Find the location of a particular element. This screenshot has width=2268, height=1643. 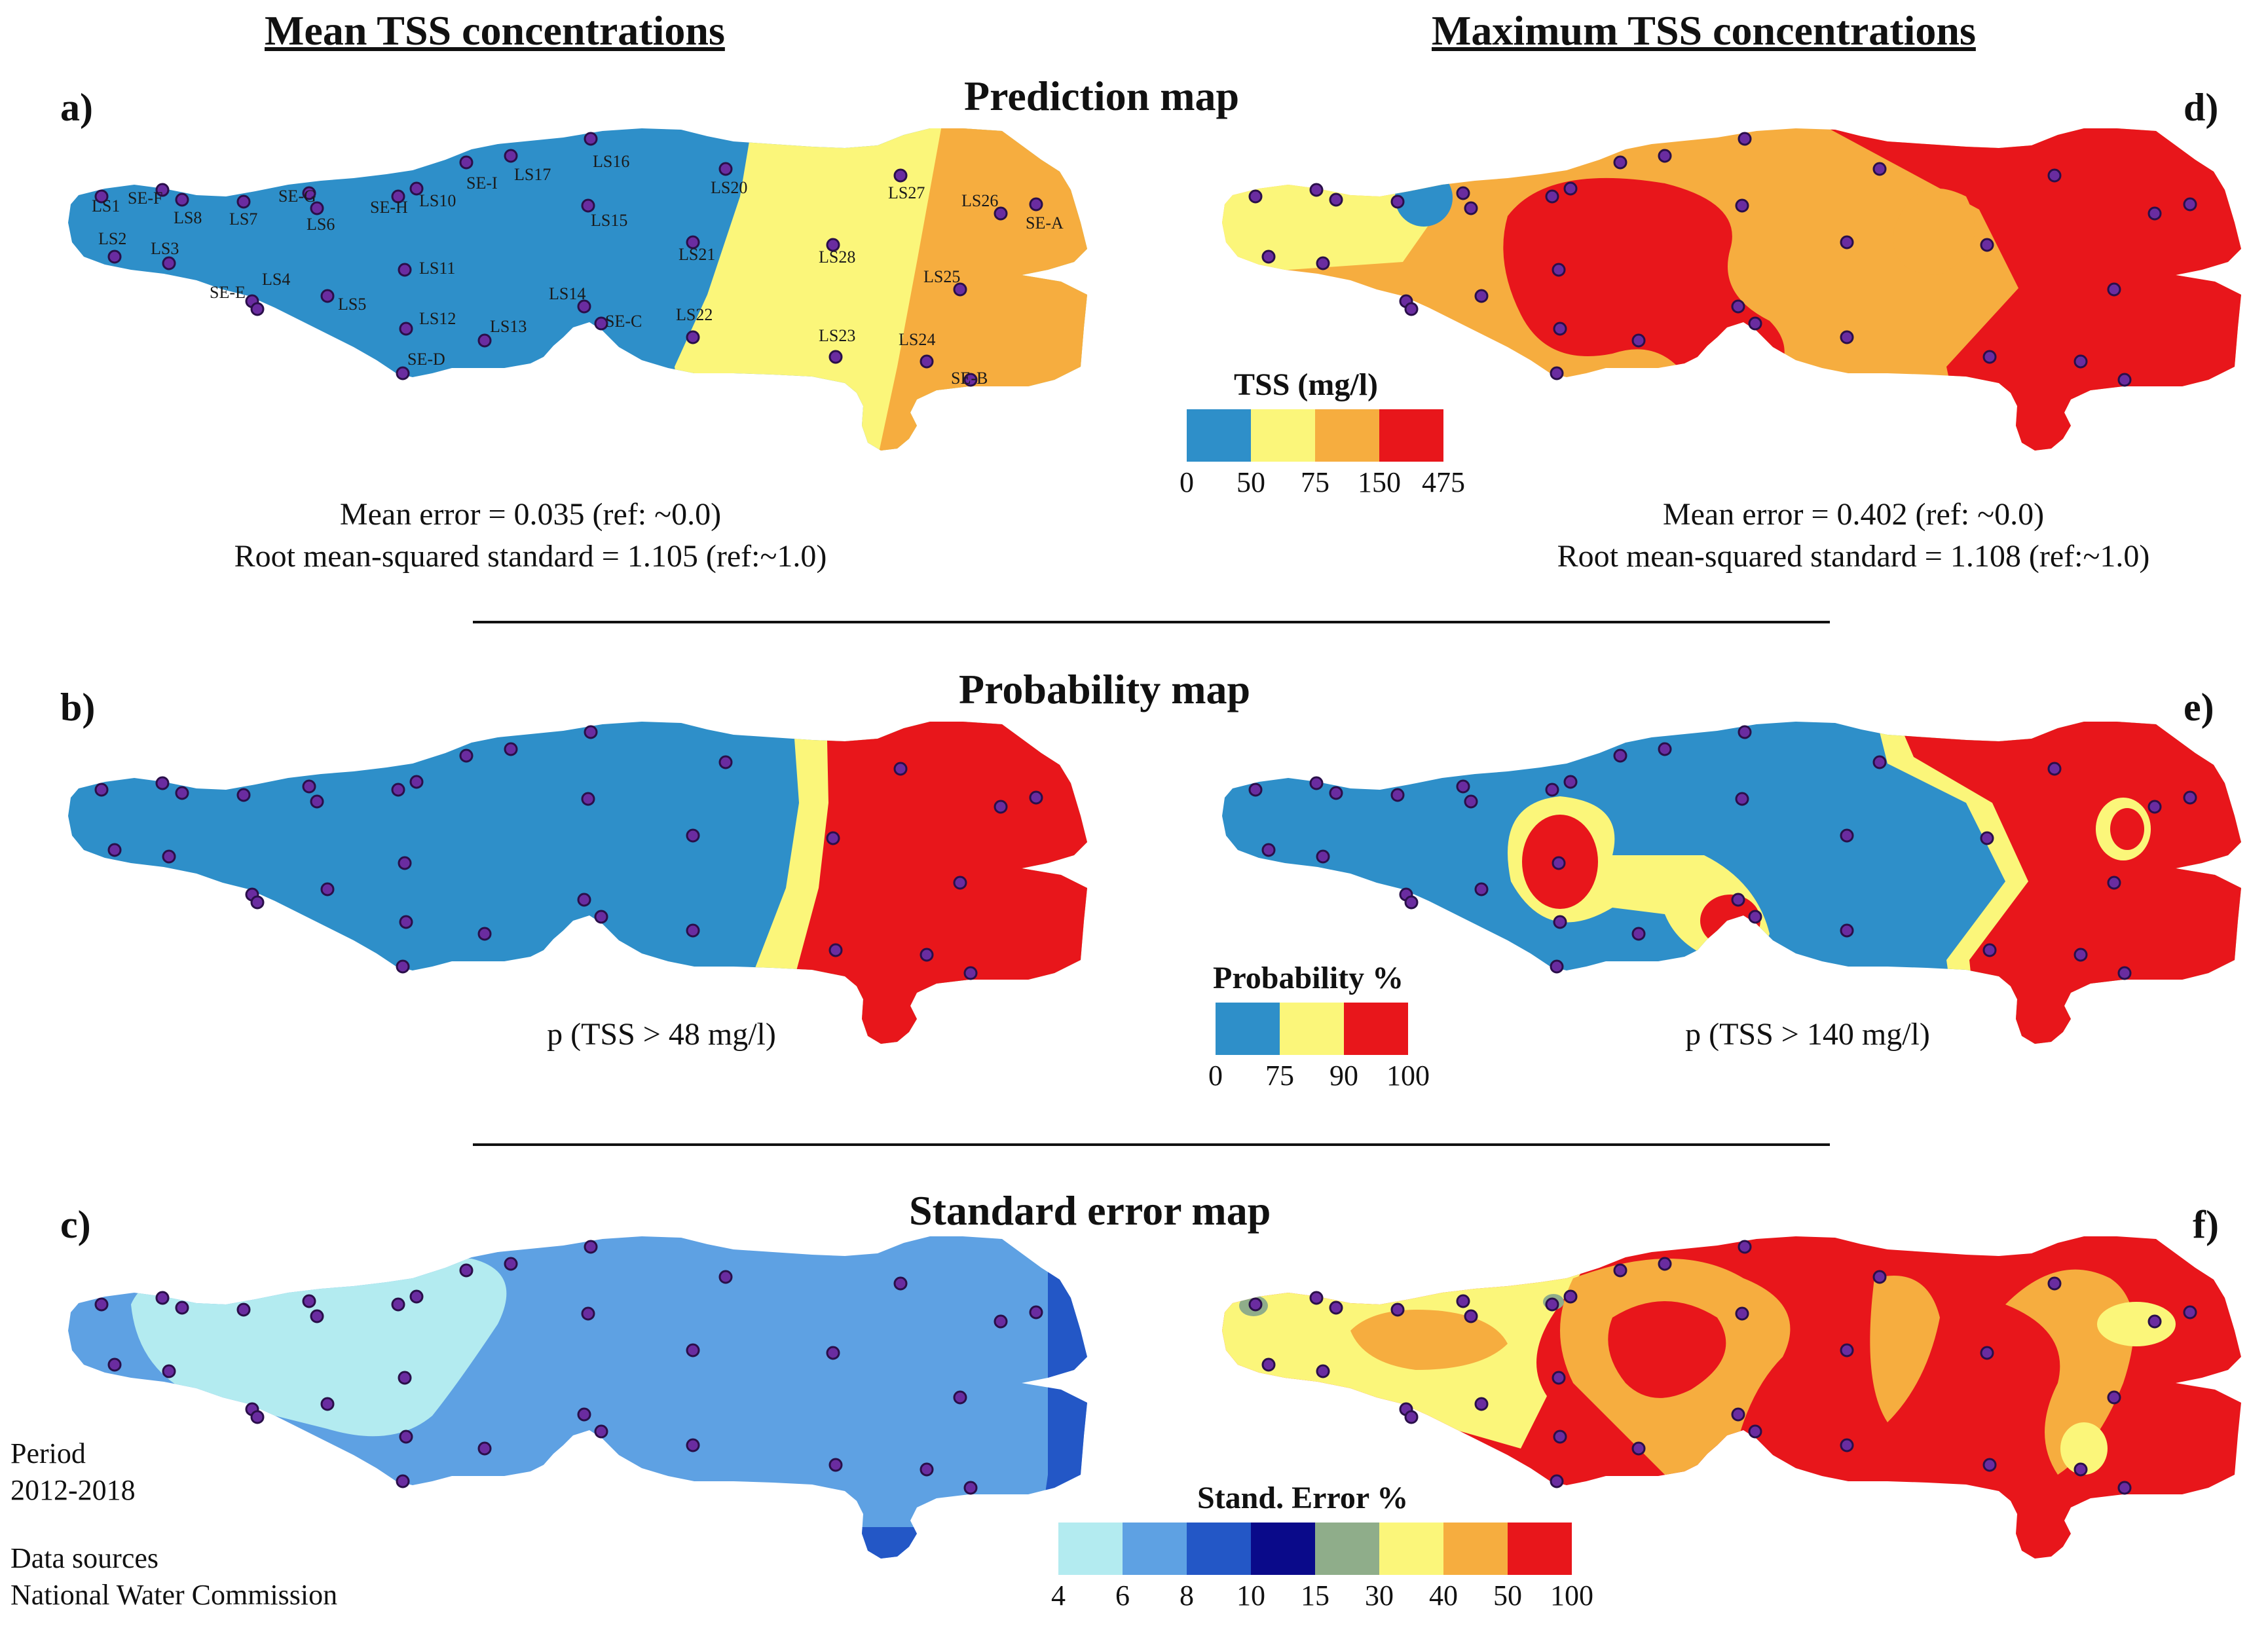

panel-label-c: c) is located at coordinates (75, 1225).